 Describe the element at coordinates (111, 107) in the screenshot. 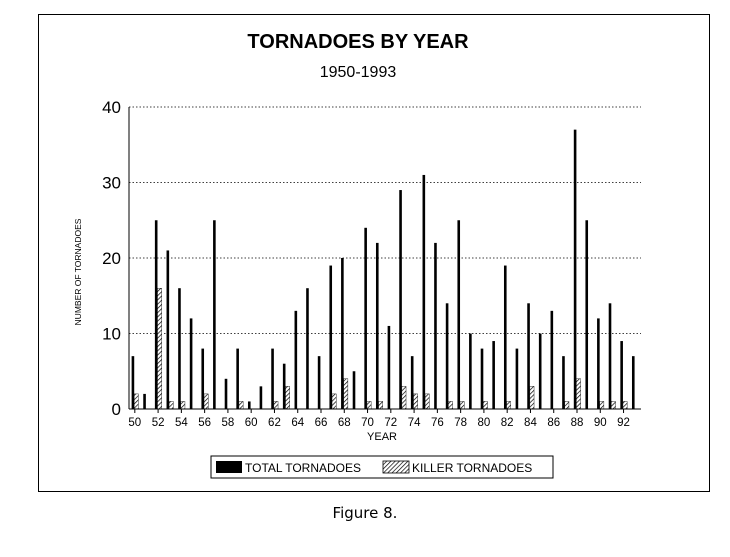

I see `y-tick-label: 40` at that location.